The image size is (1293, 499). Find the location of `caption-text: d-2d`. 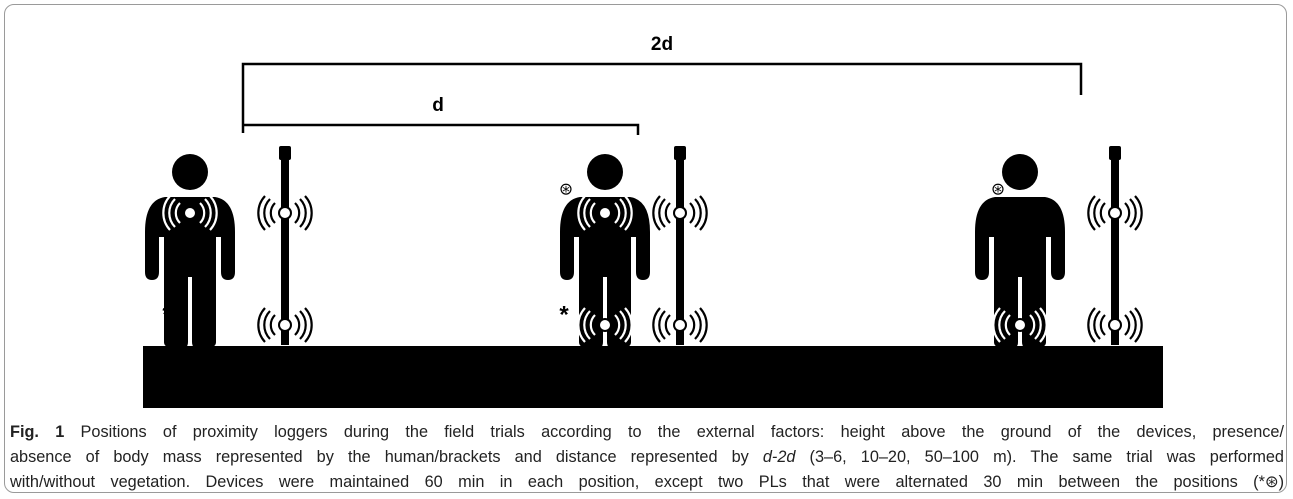

caption-text: d-2d is located at coordinates (779, 457).